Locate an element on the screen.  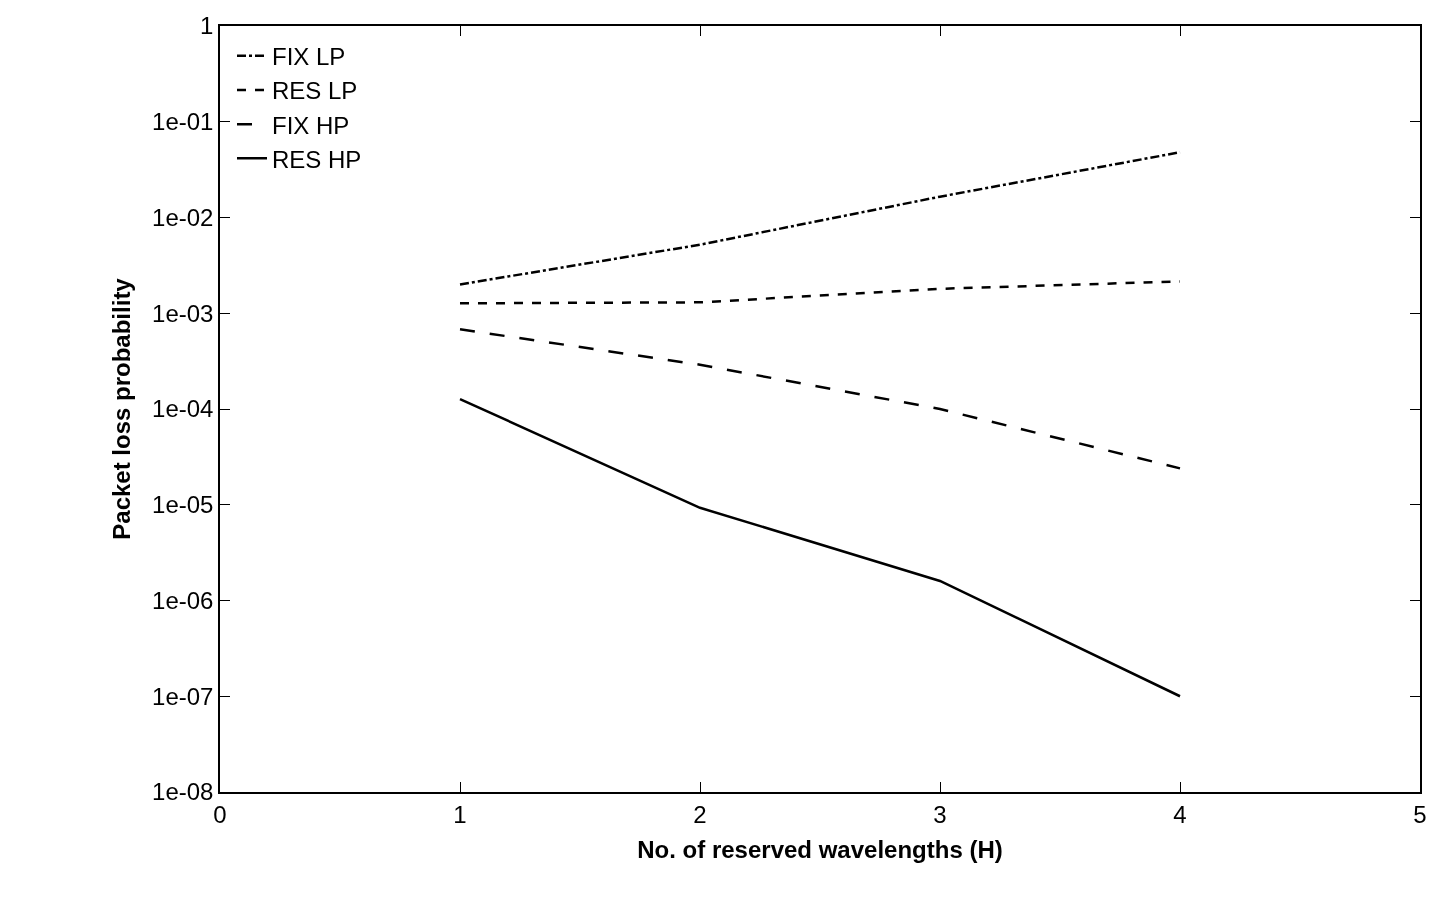
legend-label: RES HP is located at coordinates (317, 159).